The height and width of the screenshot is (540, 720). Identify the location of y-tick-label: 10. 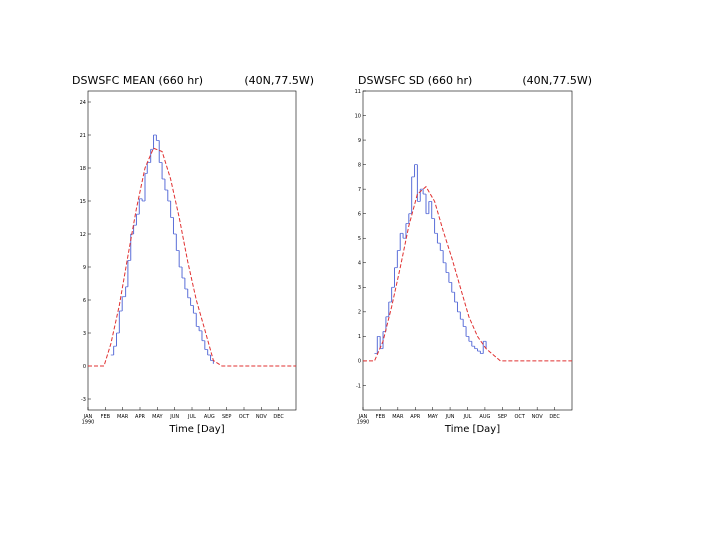
(358, 116).